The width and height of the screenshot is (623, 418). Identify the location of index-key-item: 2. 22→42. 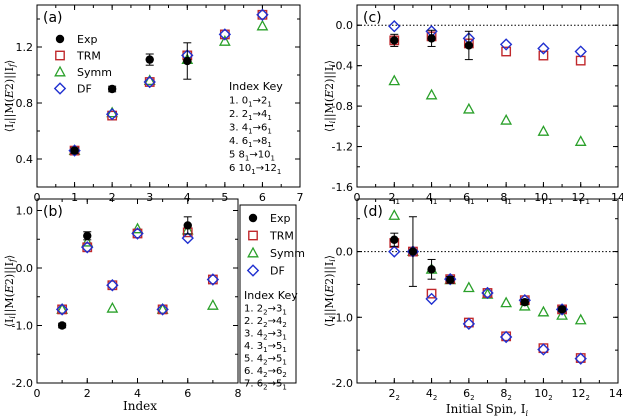
(265, 322).